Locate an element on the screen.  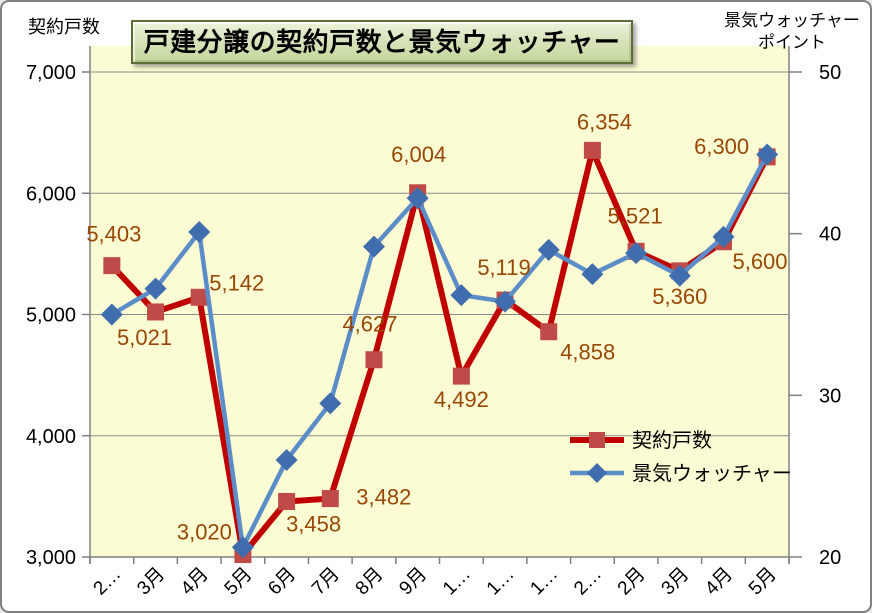
x-axis-label: 6月 is located at coordinates (282, 582).